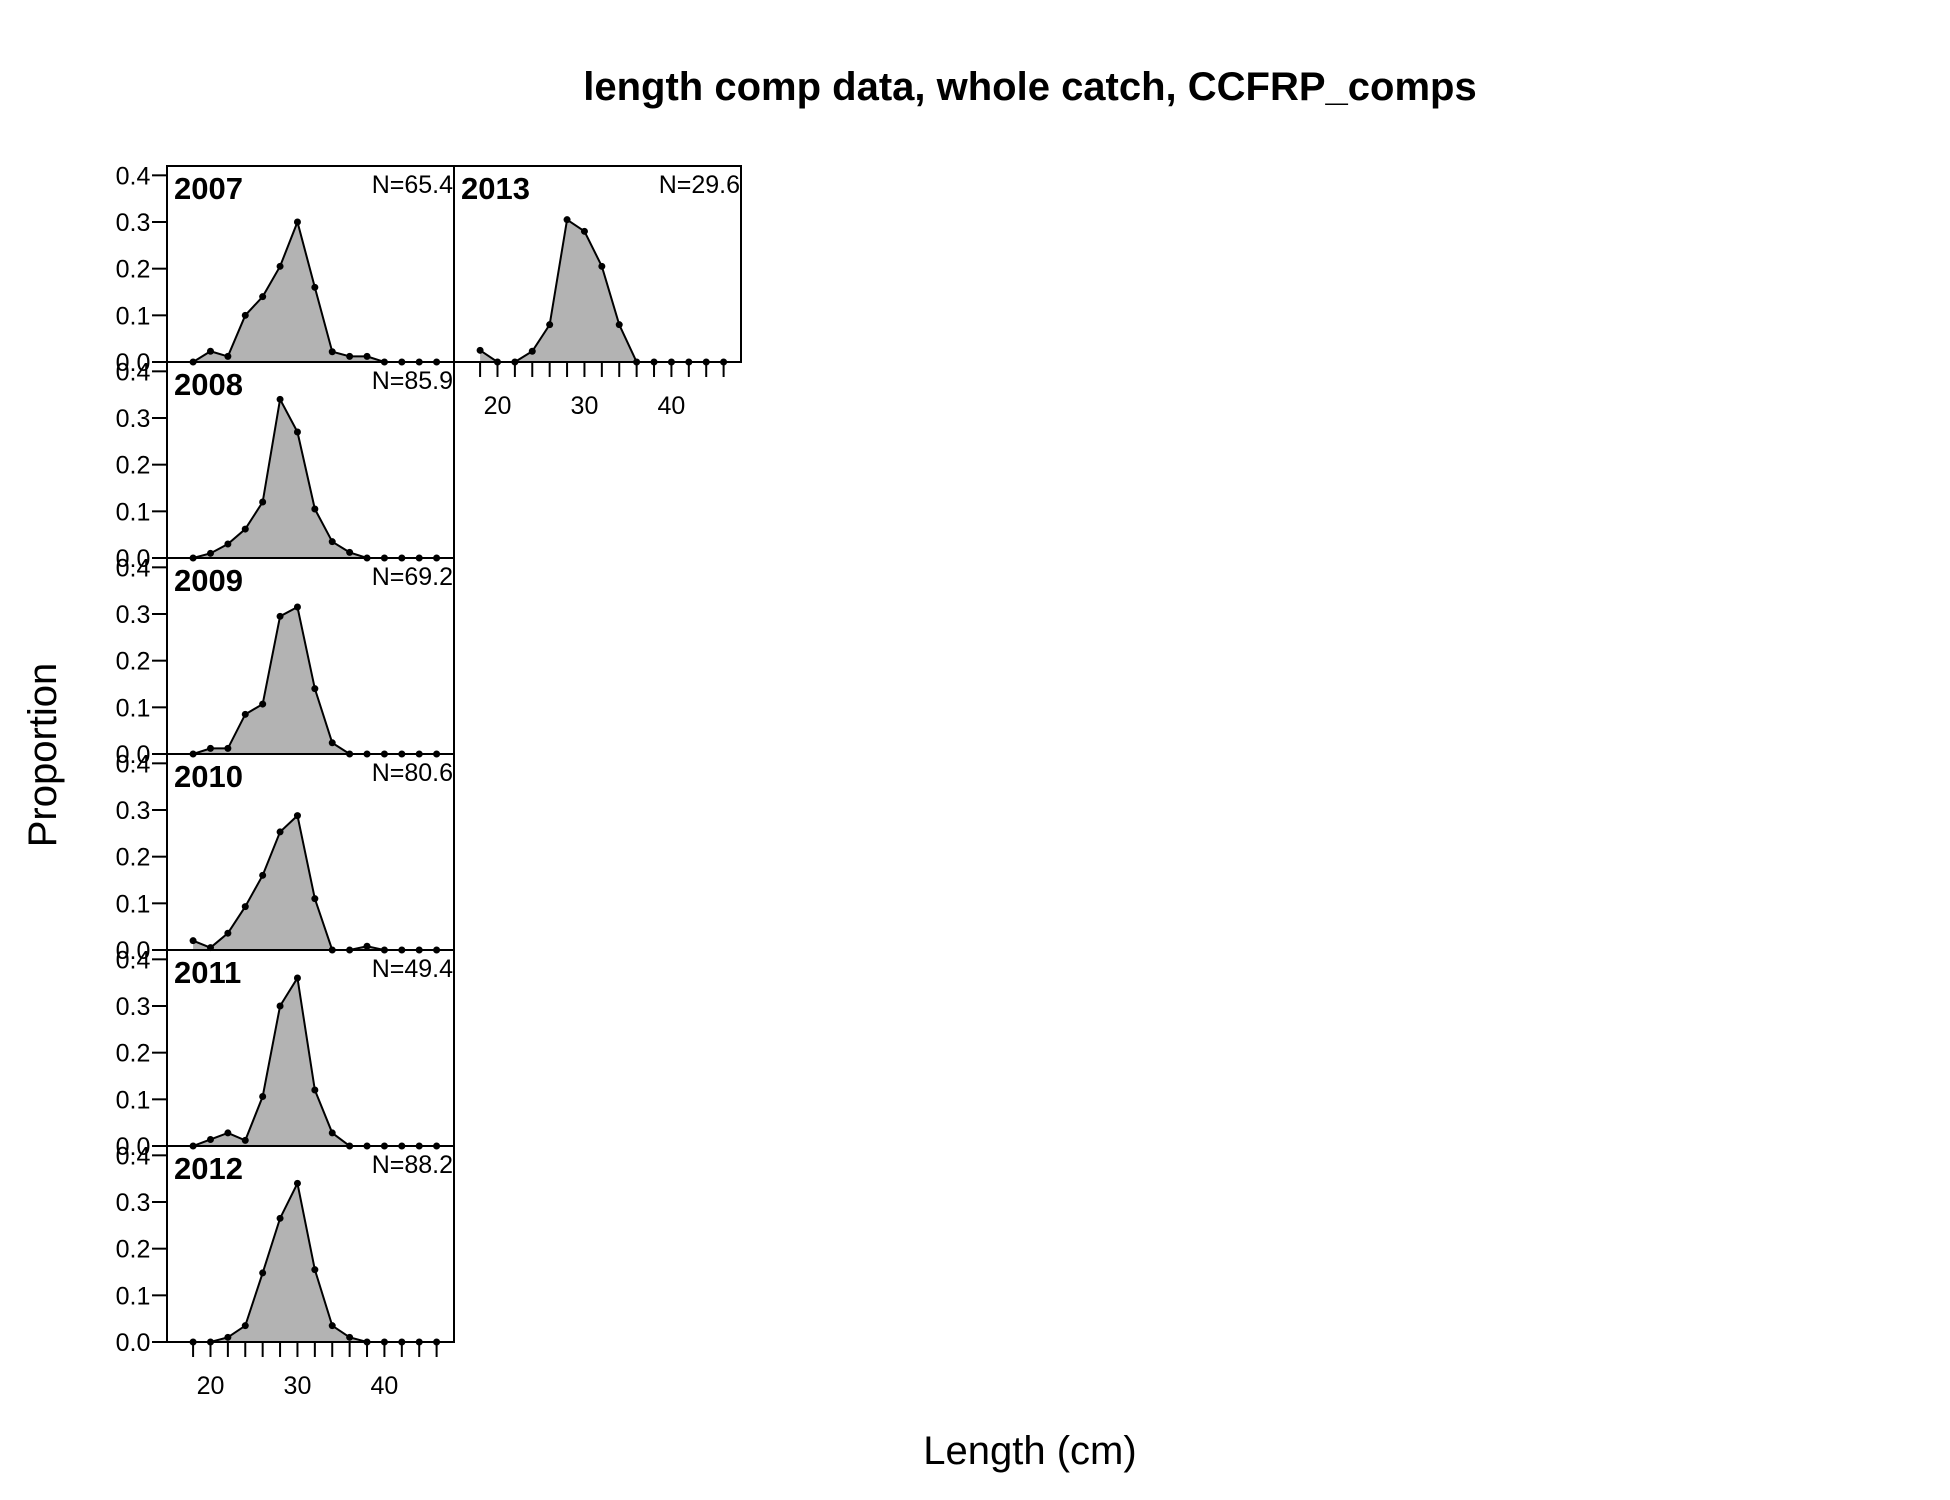 The image size is (1950, 1500). I want to click on y-tick-label-2007-3: 0.3, so click(133, 223).